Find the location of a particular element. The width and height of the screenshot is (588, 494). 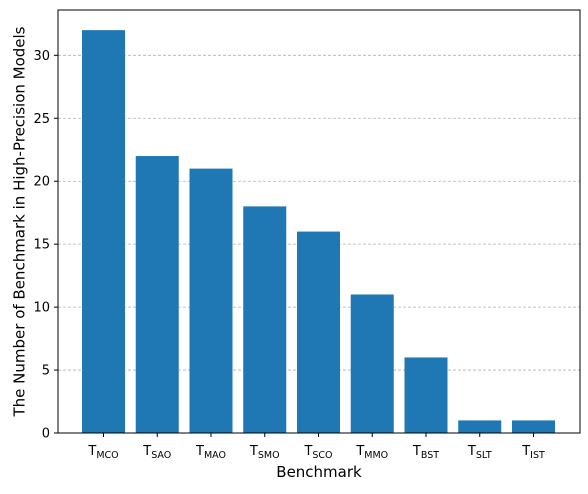

x-tick-label-subscript: MCO is located at coordinates (107, 455).